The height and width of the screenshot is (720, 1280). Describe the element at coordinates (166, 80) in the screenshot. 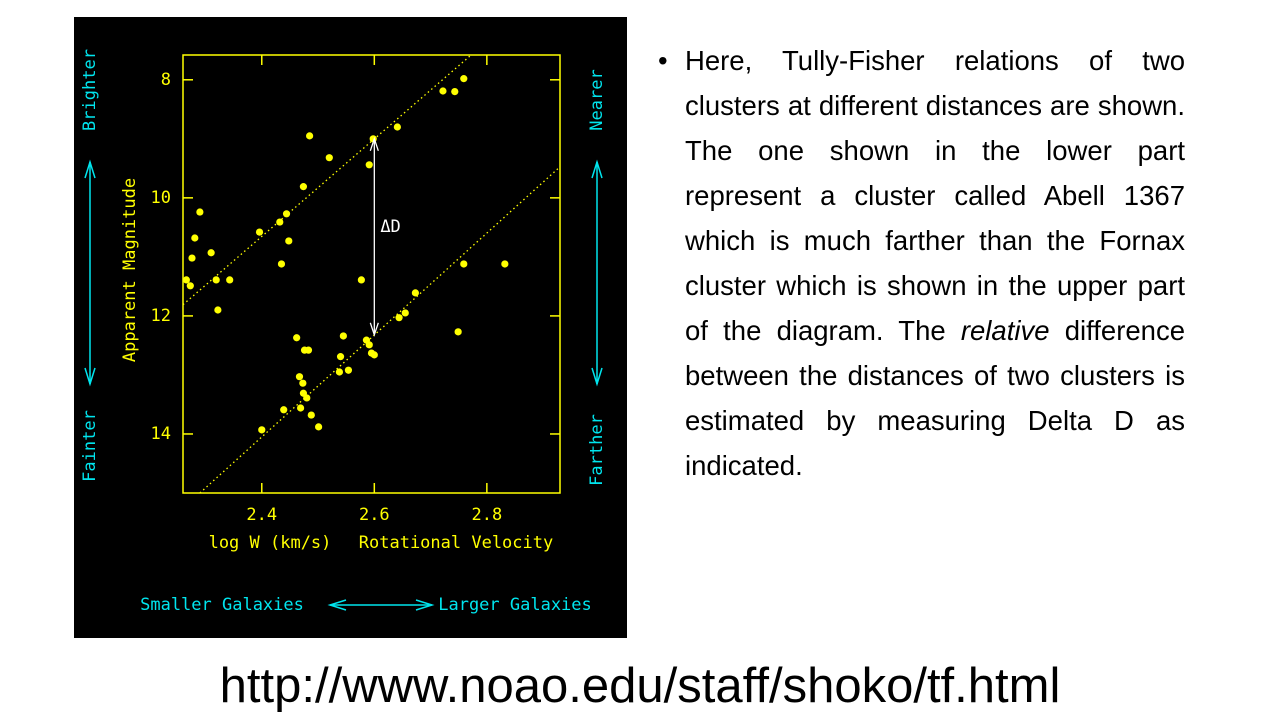

I see `y-tick-label: 8` at that location.